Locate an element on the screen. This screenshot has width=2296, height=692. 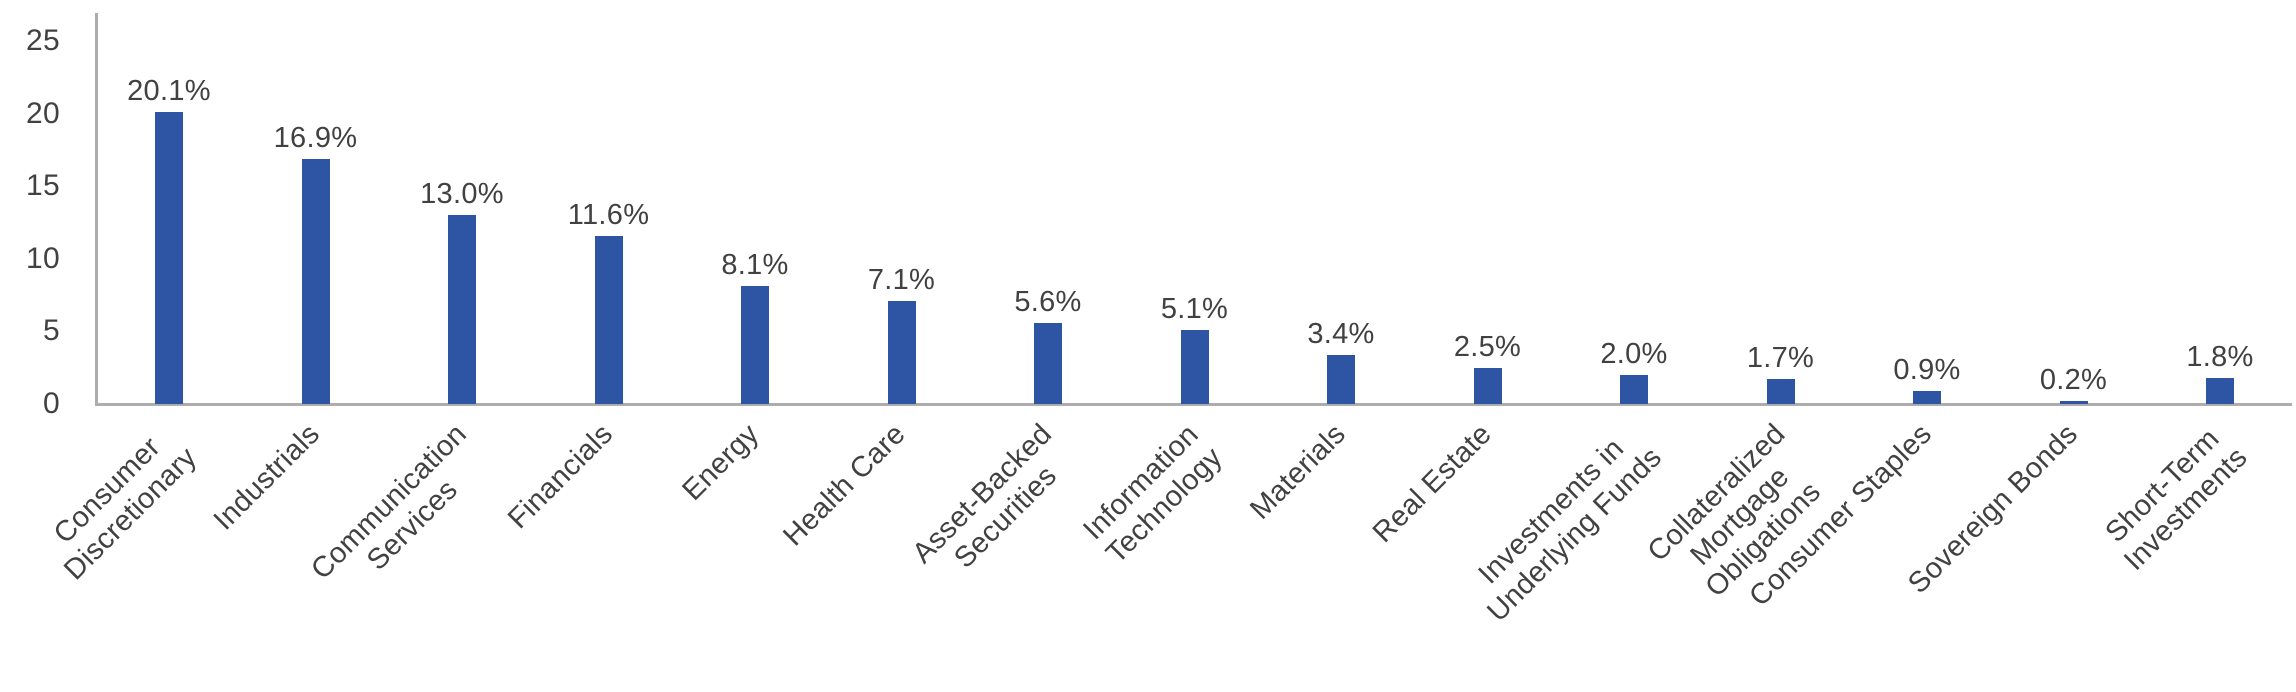
x-axis-label: Asset-Backed Securities is located at coordinates (985, 496).